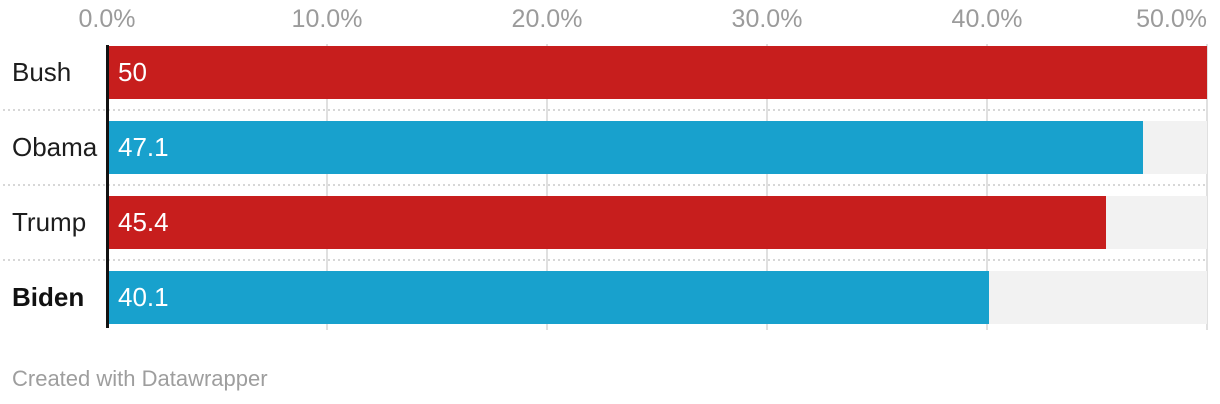  I want to click on x-axis-tick-label: 30.0%, so click(767, 19).